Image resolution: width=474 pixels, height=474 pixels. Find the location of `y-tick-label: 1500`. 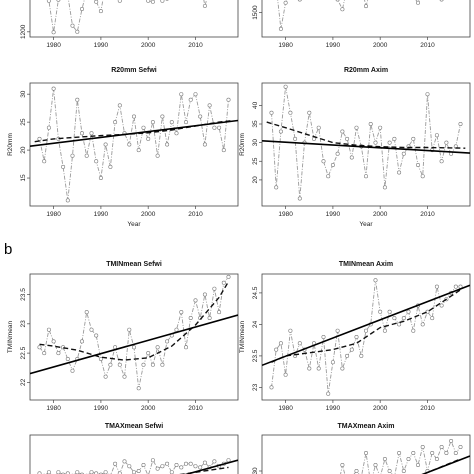

y-tick-label: 1500 is located at coordinates (255, 12).